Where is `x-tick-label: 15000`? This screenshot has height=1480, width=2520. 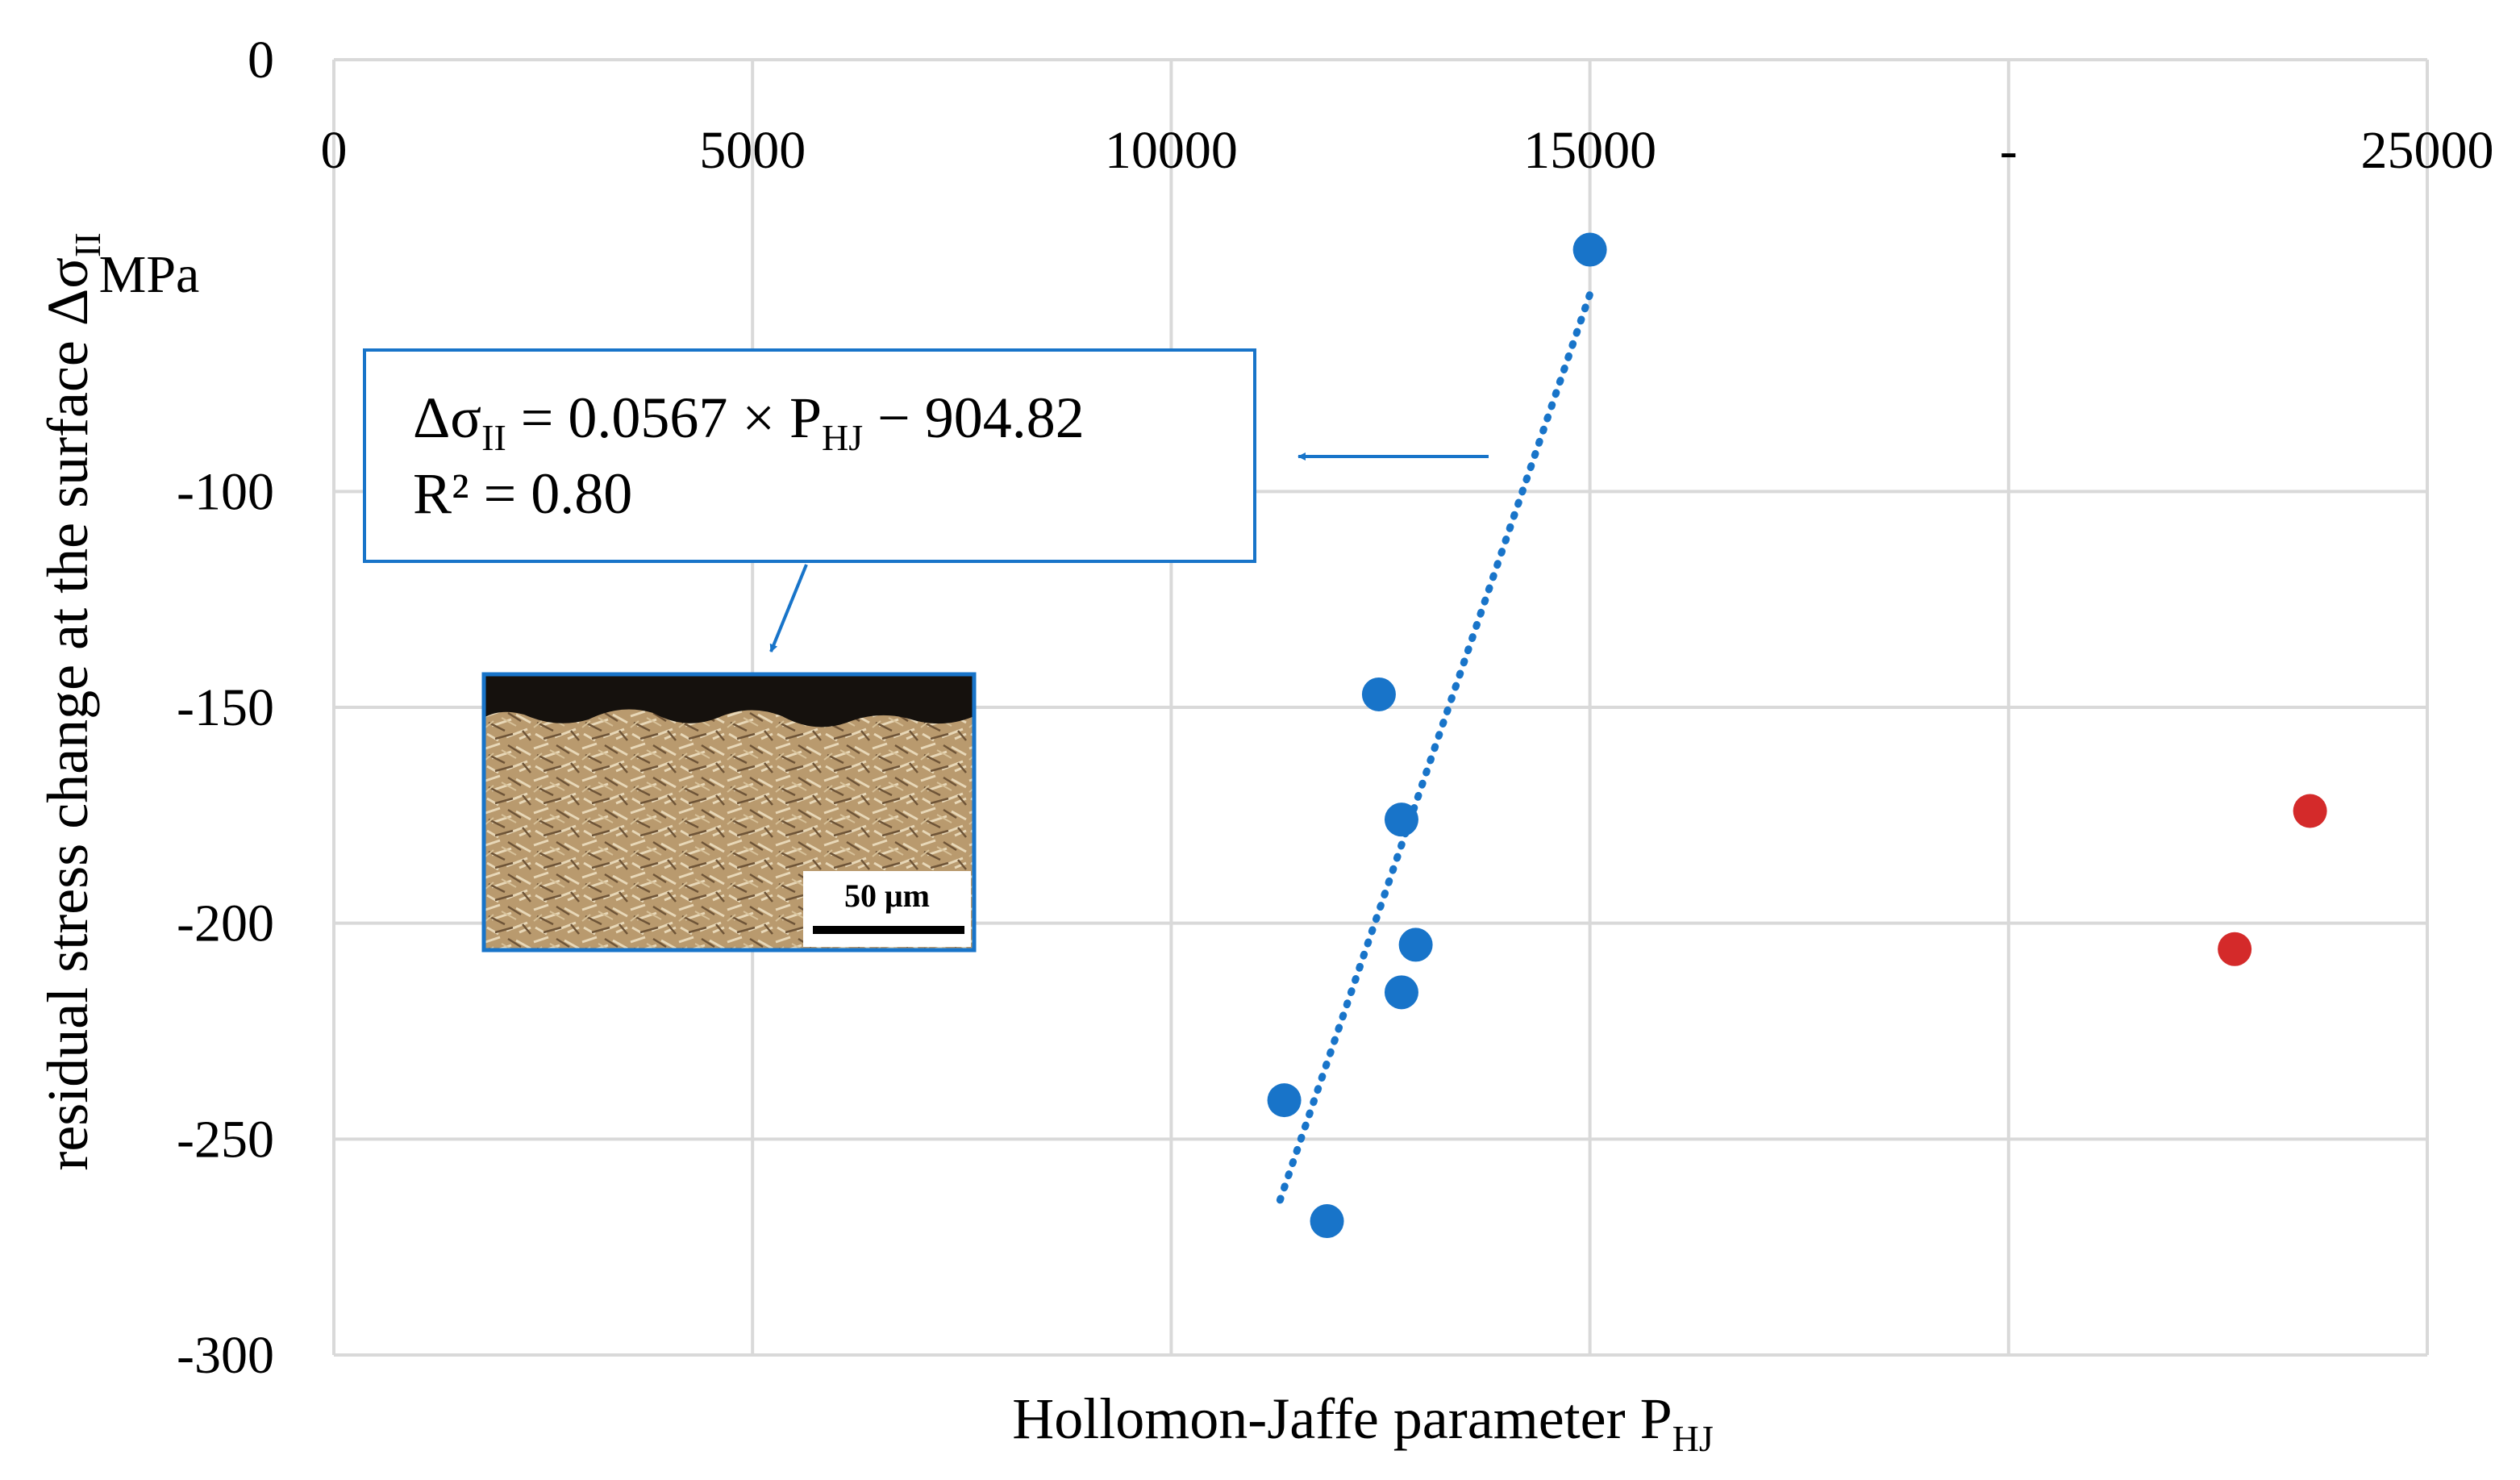 x-tick-label: 15000 is located at coordinates (1589, 150).